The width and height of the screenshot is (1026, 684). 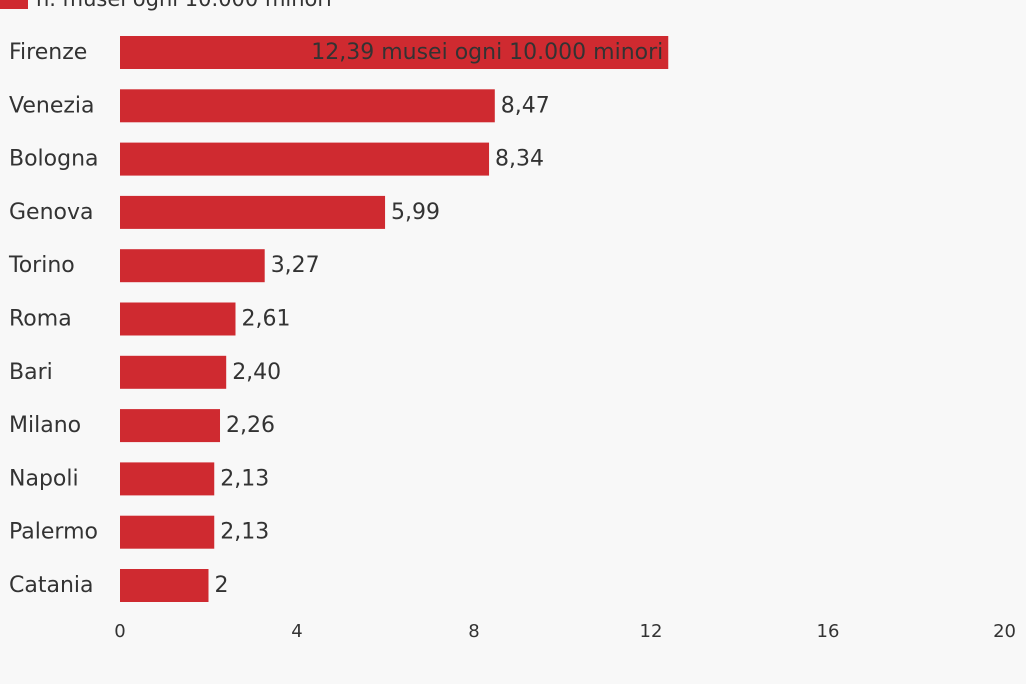 What do you see at coordinates (14, 4) in the screenshot?
I see `legend-swatch` at bounding box center [14, 4].